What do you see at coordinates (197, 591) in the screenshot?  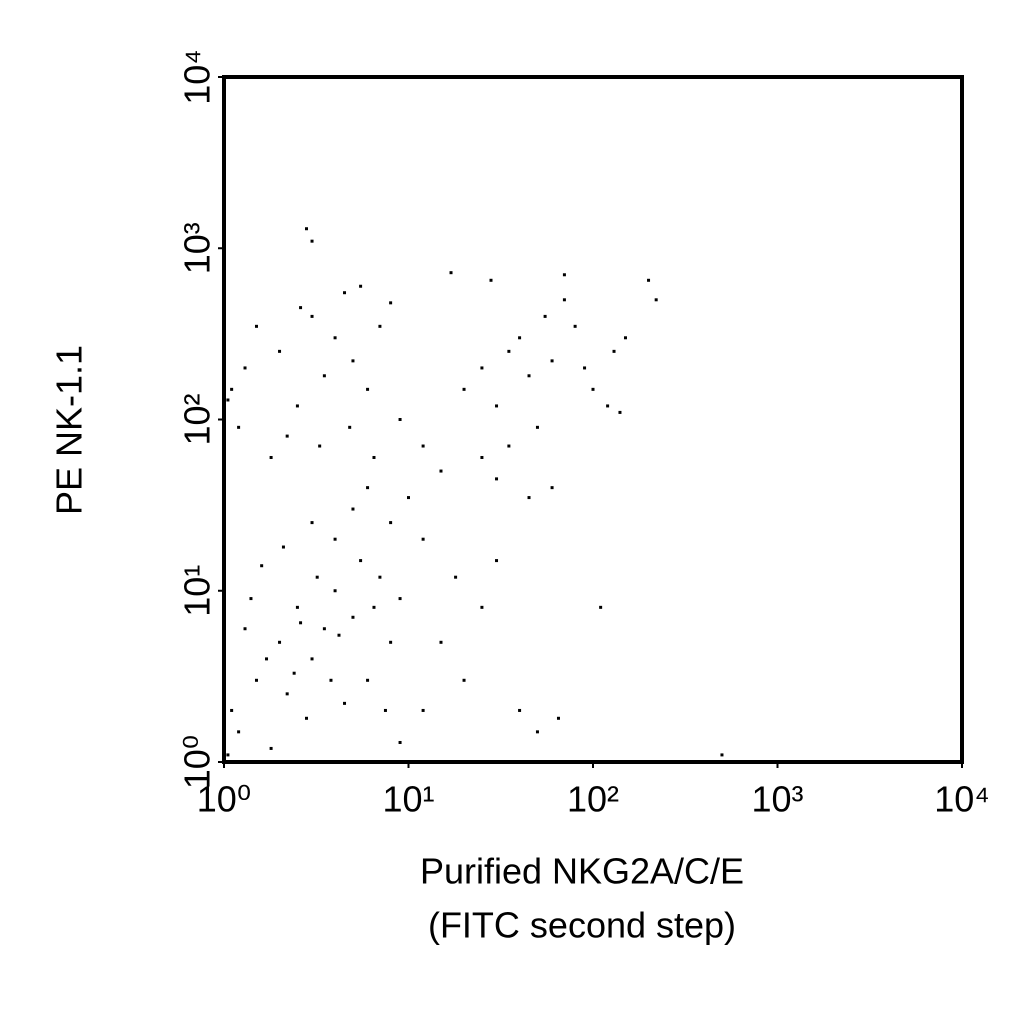 I see `y-tick-label: 10¹` at bounding box center [197, 591].